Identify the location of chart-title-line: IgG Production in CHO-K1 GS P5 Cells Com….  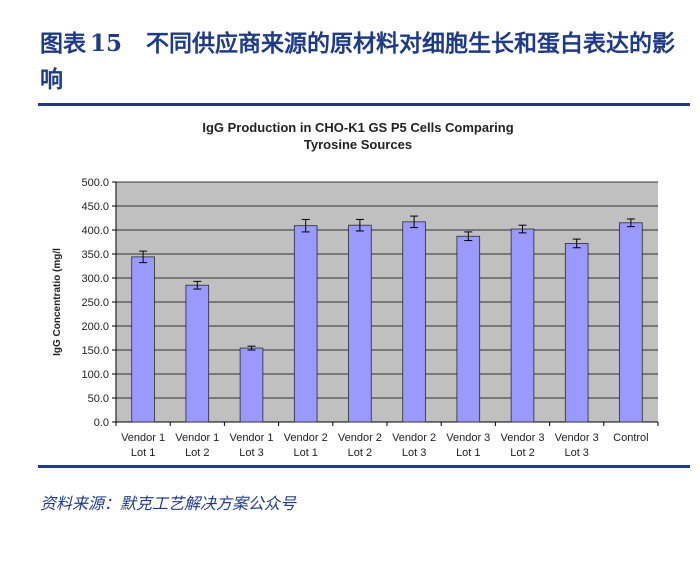
(357, 127).